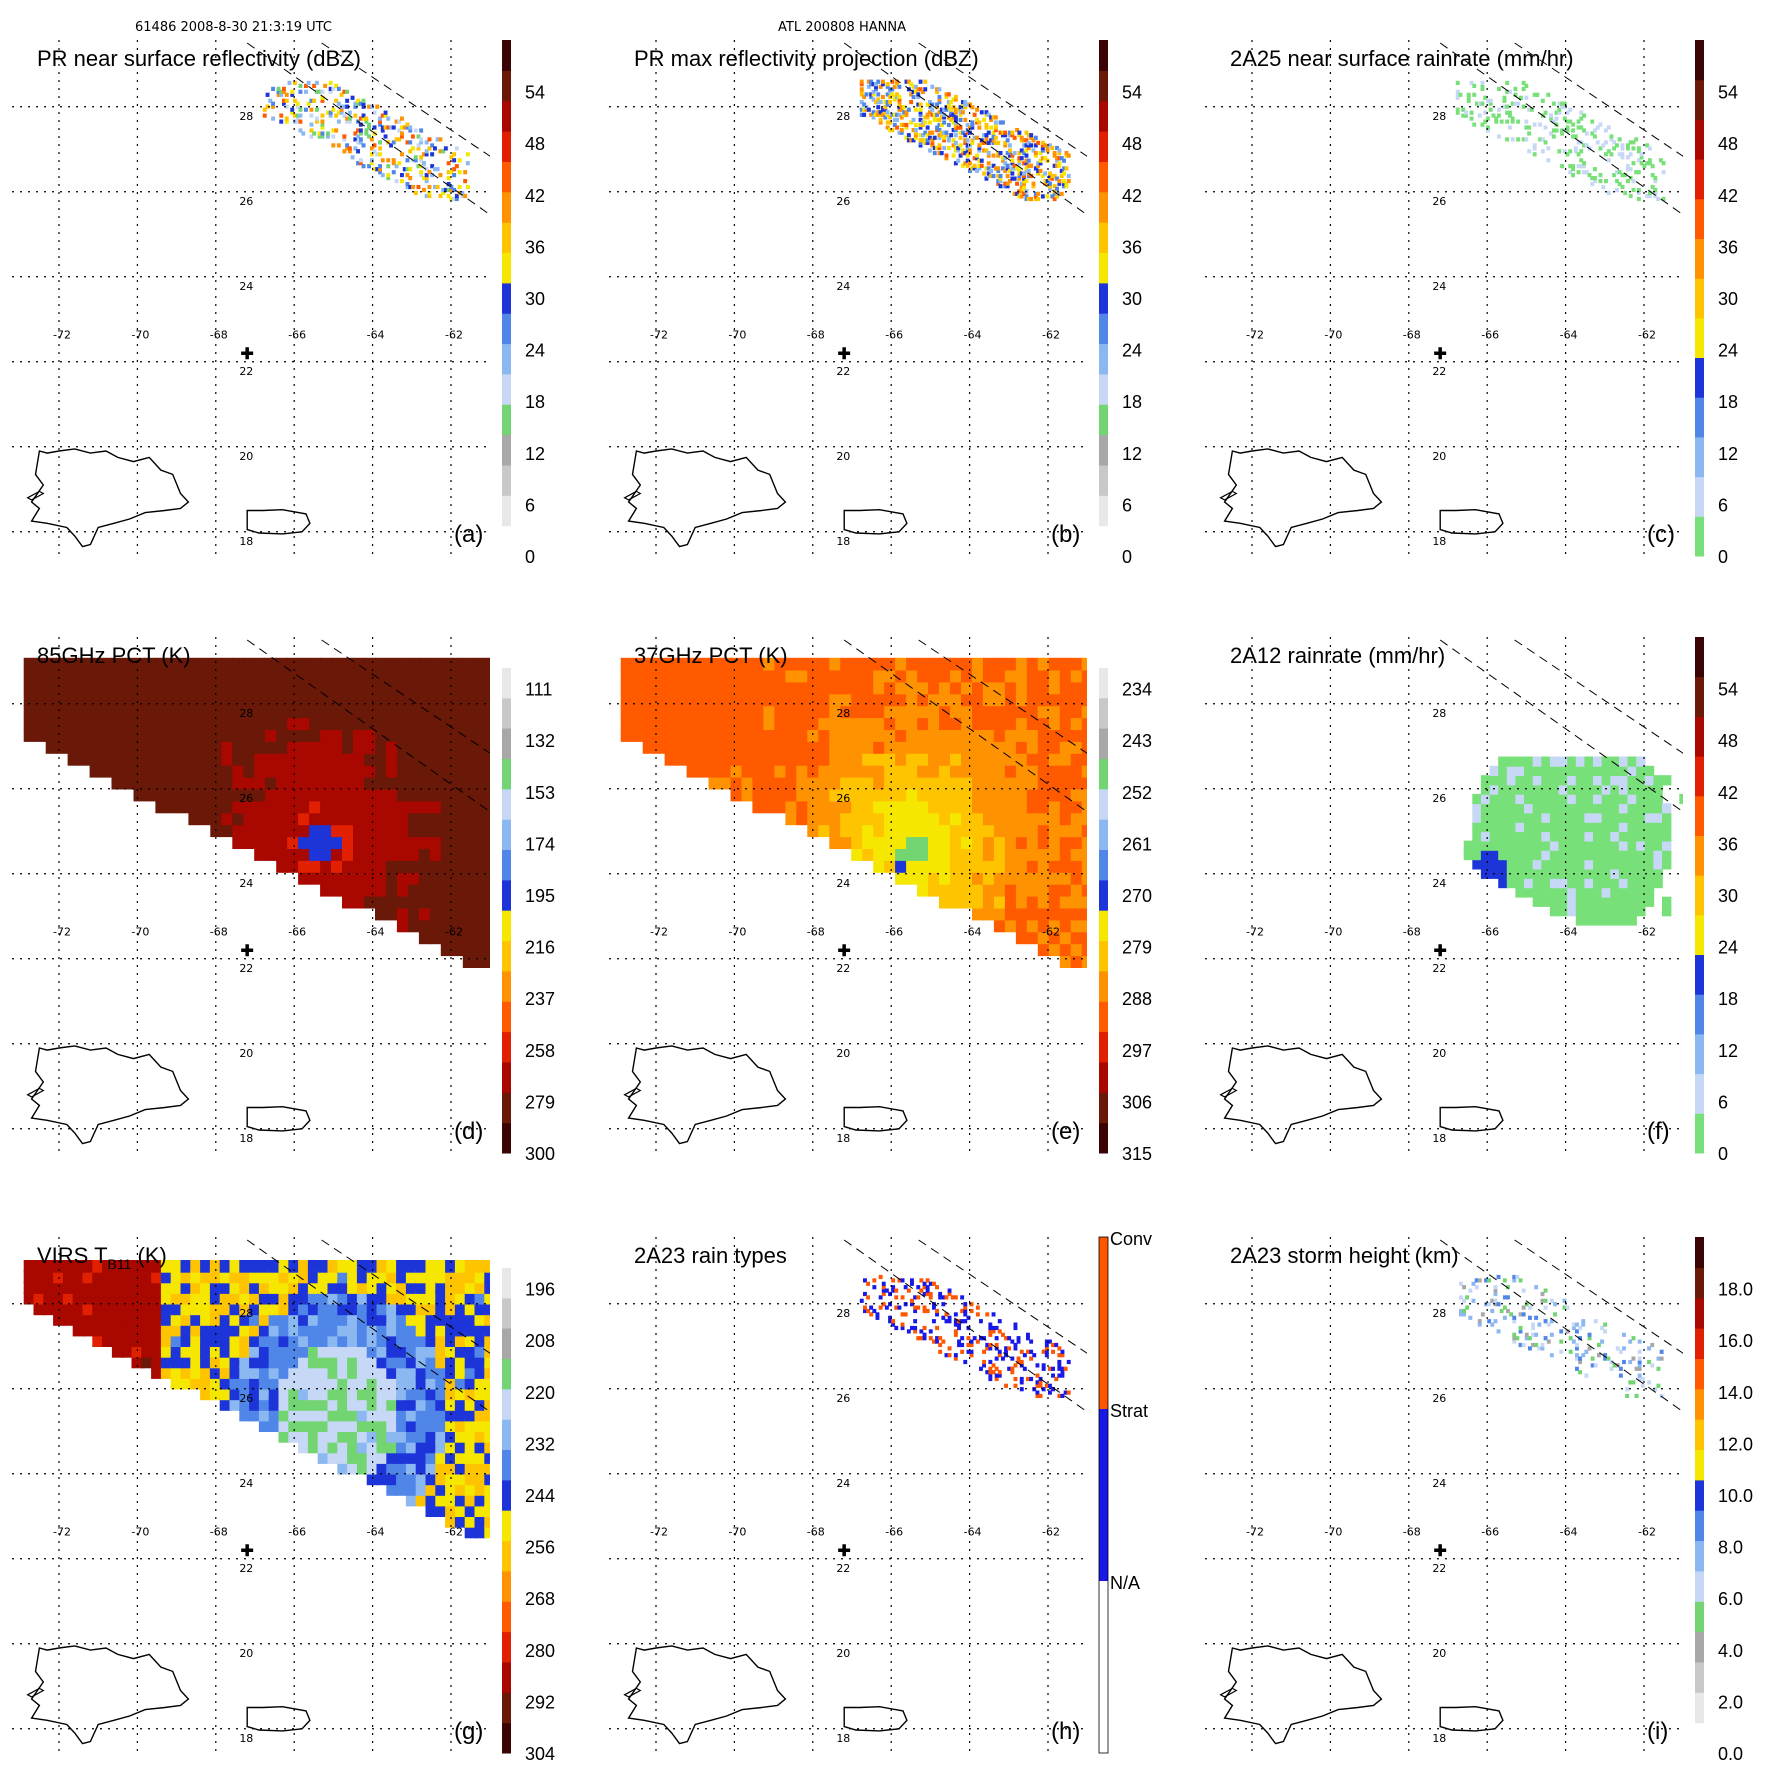 Image resolution: width=1771 pixels, height=1771 pixels. Describe the element at coordinates (1730, 1548) in the screenshot. I see `colorbar-tick-label: 8.0` at that location.